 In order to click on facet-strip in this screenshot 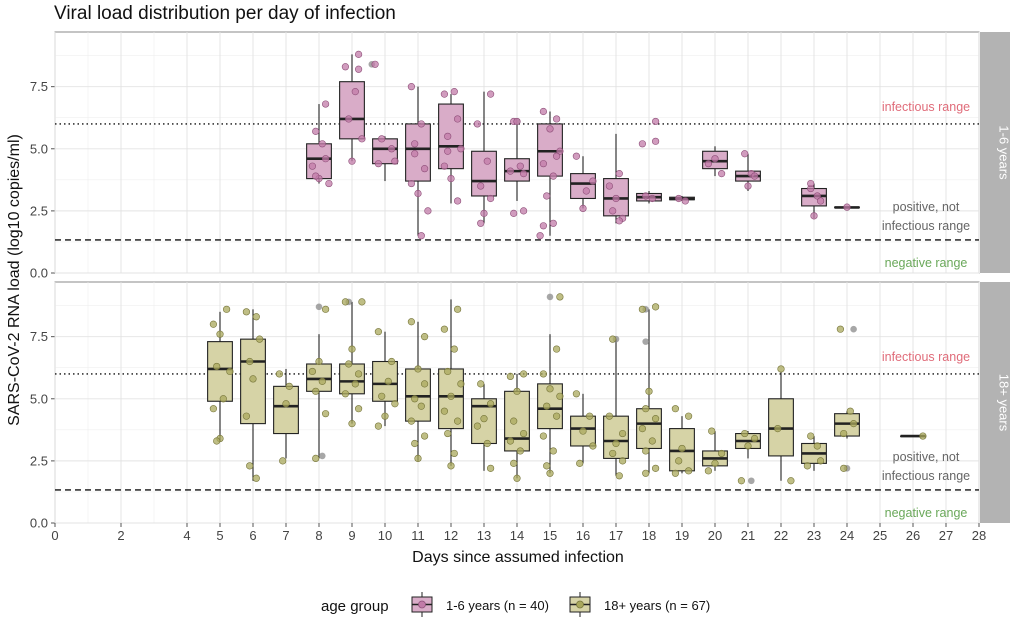, I will do `click(995, 152)`.